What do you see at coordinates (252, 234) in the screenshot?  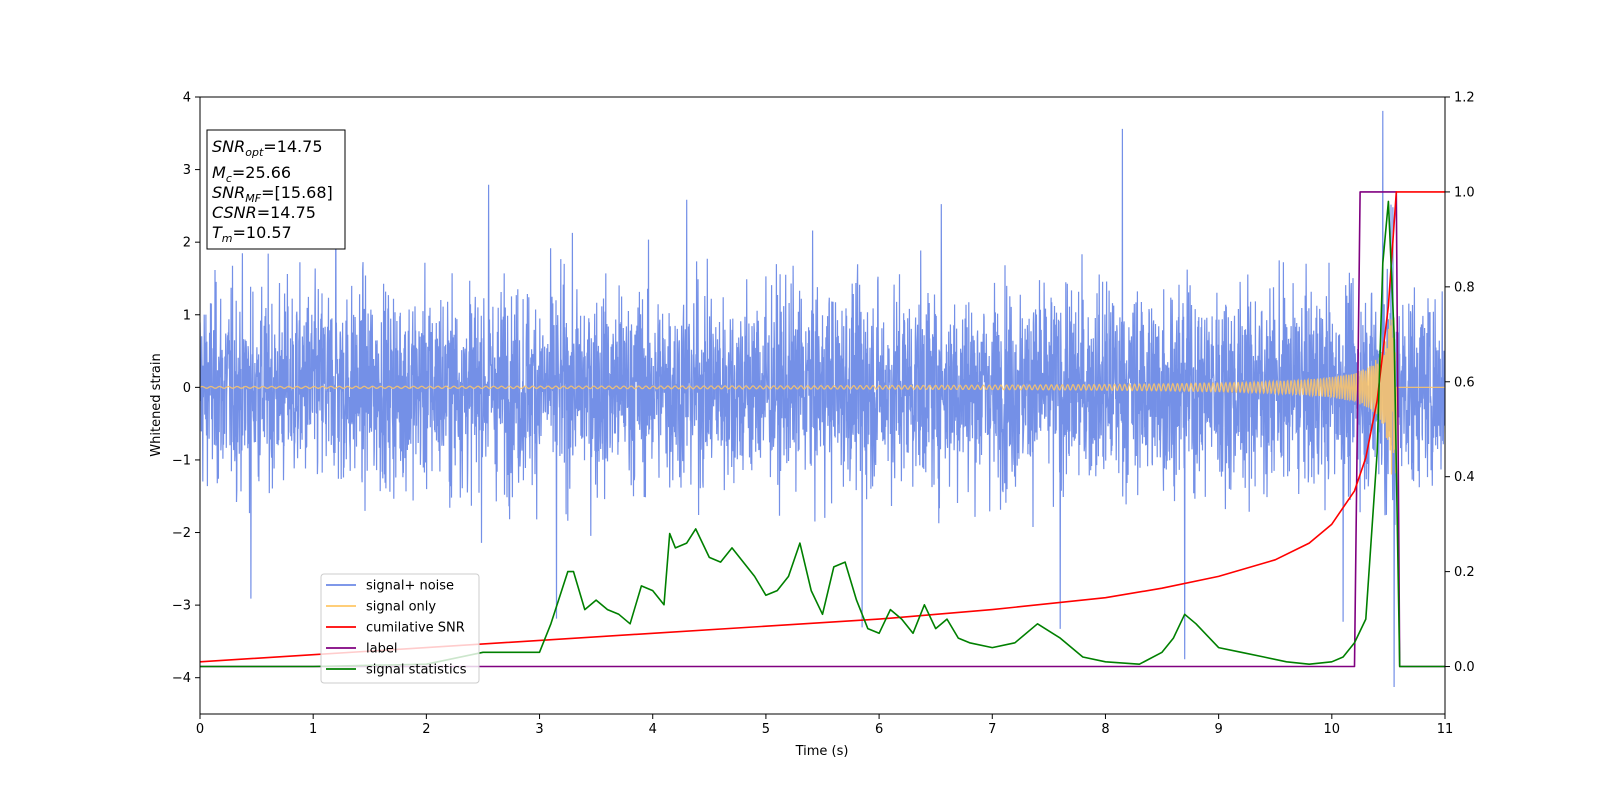 I see `annotation-line: Tm=10.57` at bounding box center [252, 234].